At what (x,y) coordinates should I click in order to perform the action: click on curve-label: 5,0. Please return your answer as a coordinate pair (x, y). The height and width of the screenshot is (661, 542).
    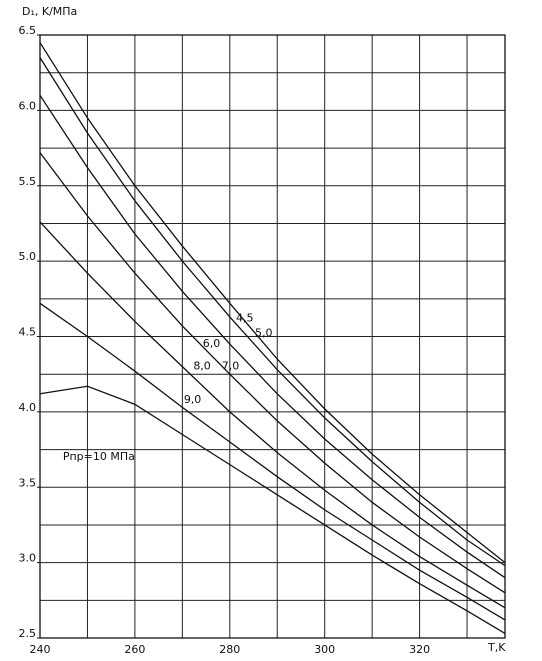
    Looking at the image, I should click on (264, 332).